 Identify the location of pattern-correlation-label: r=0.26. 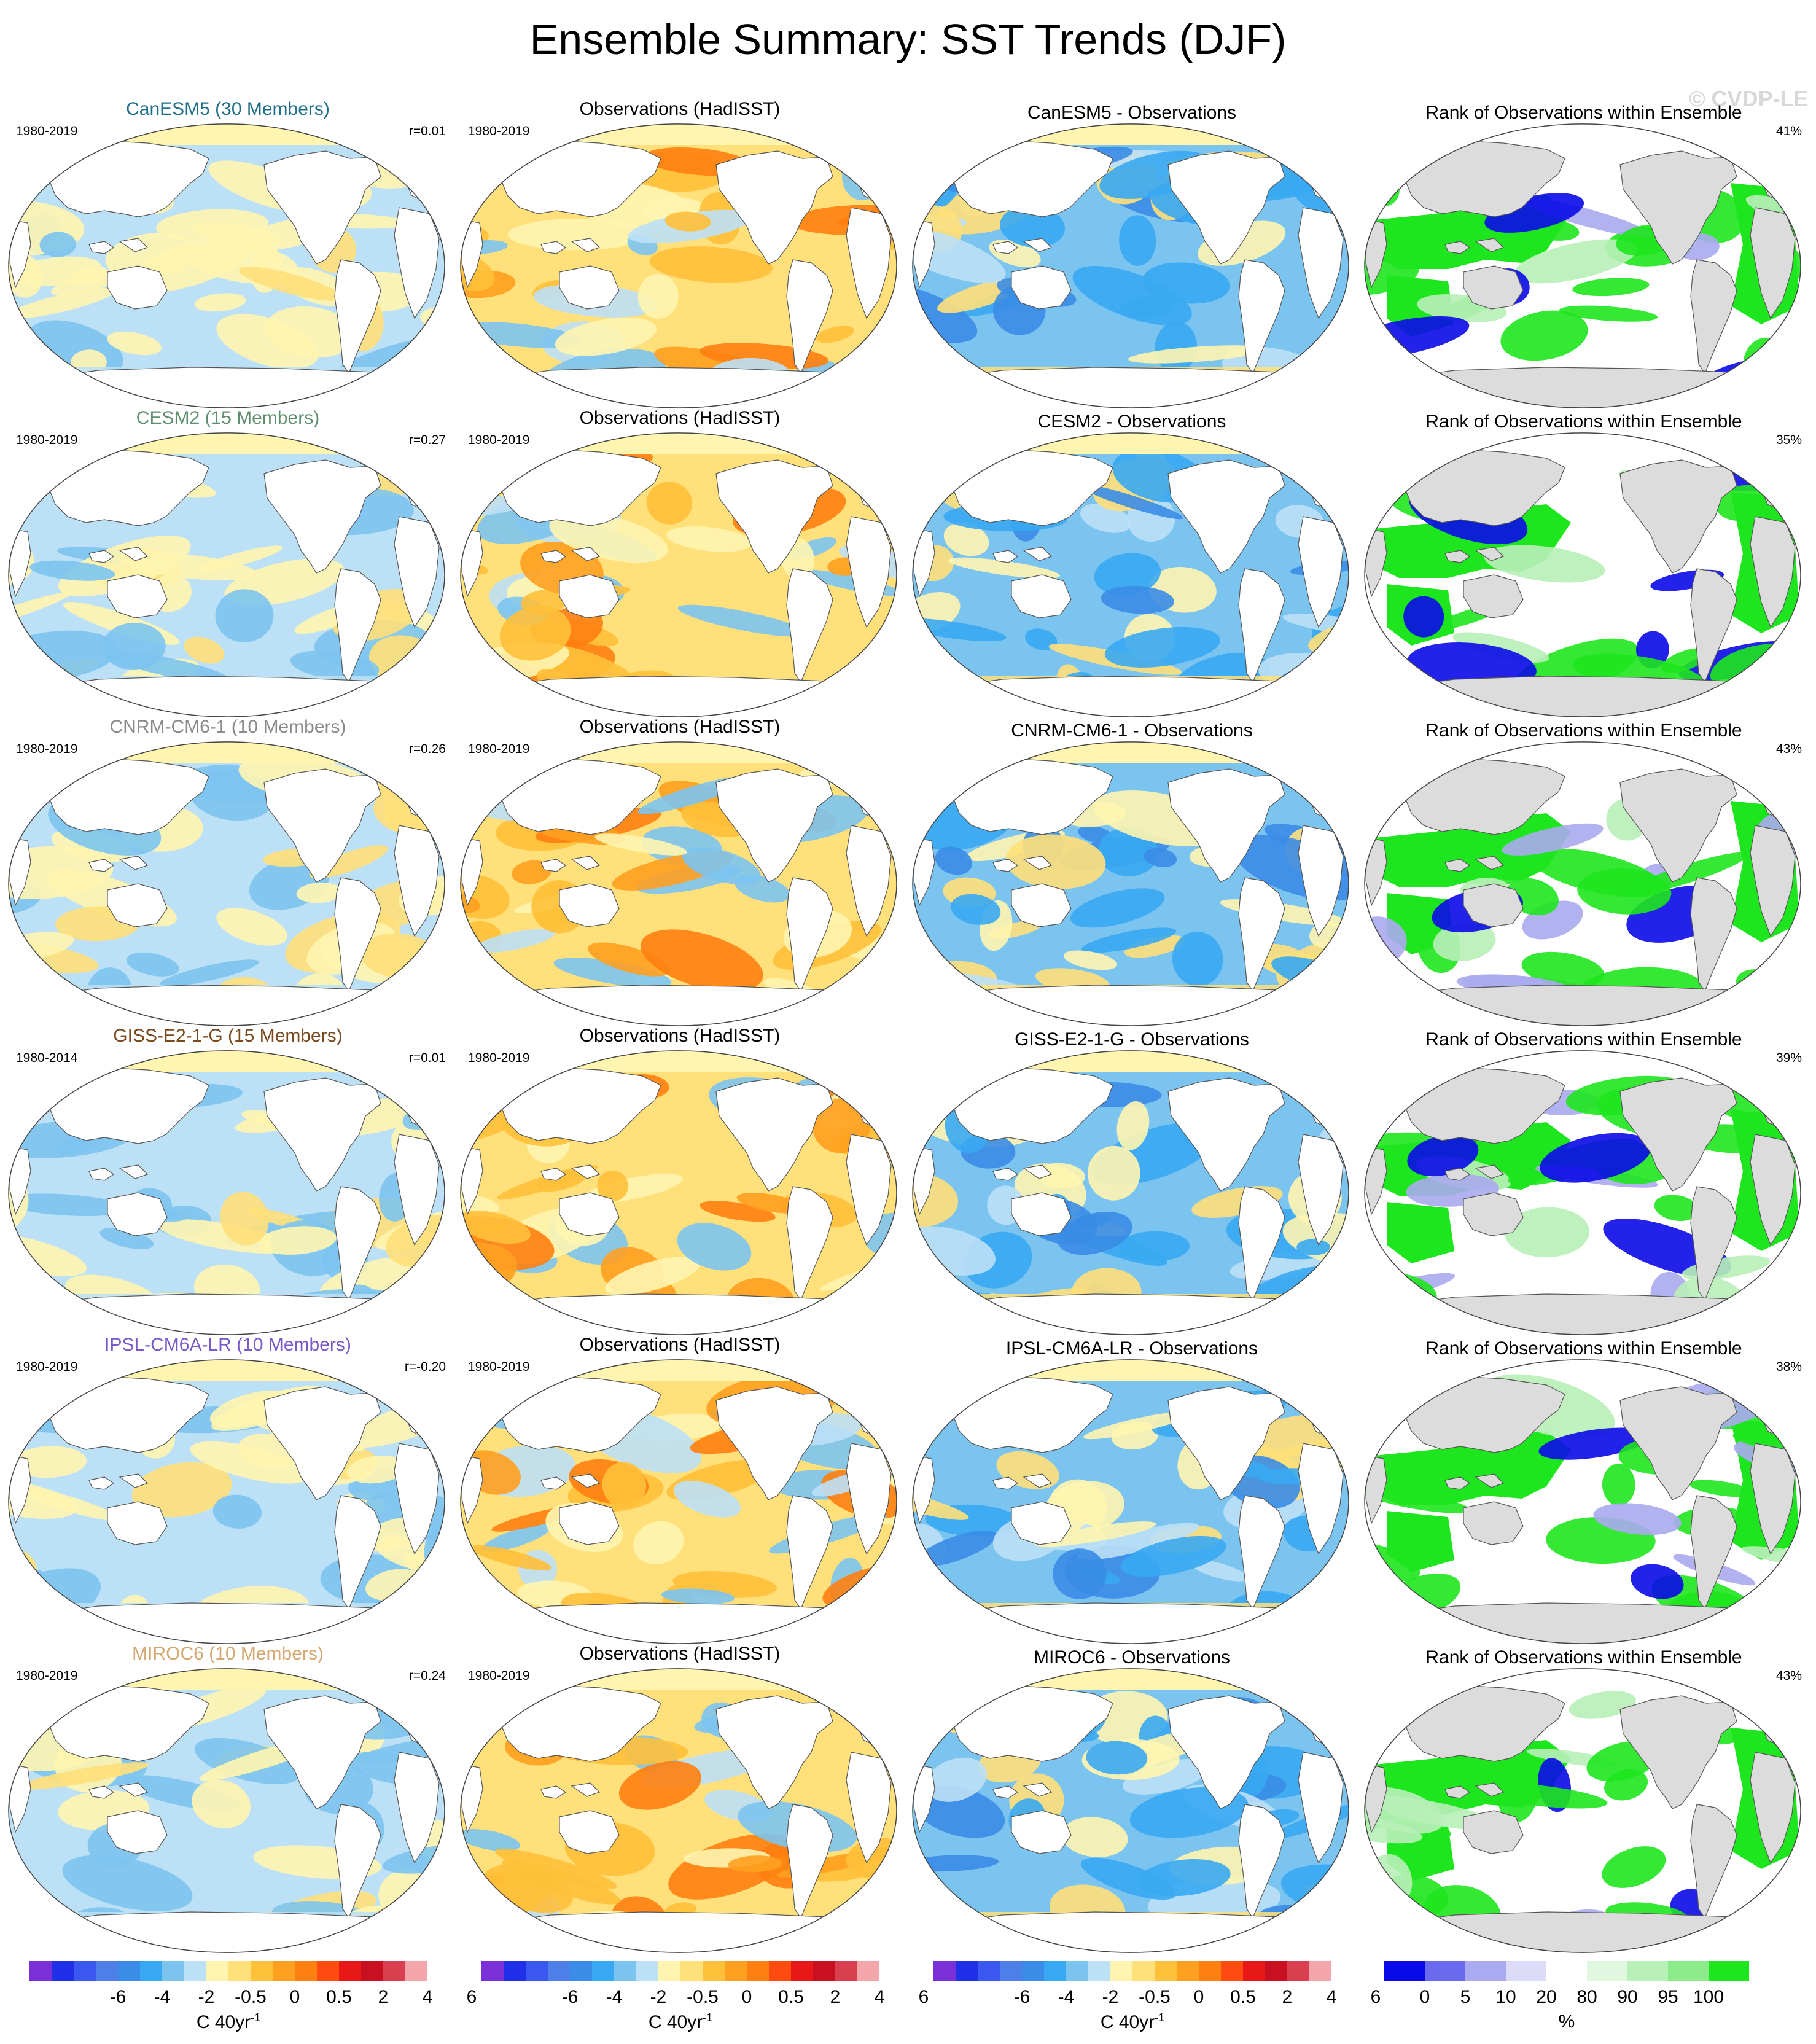
(427, 749).